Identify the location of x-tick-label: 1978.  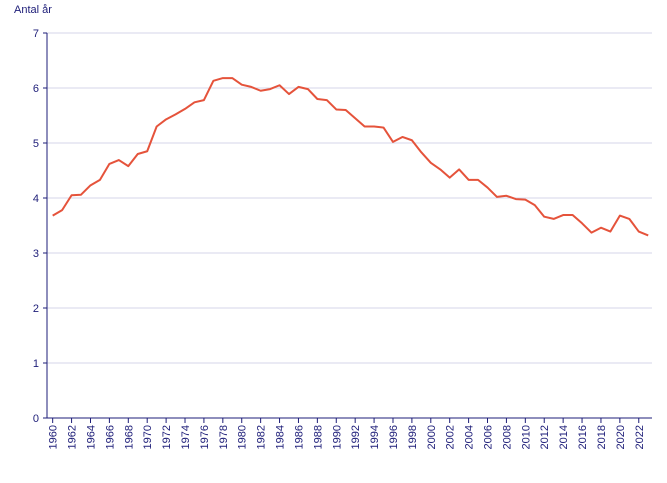
(224, 437).